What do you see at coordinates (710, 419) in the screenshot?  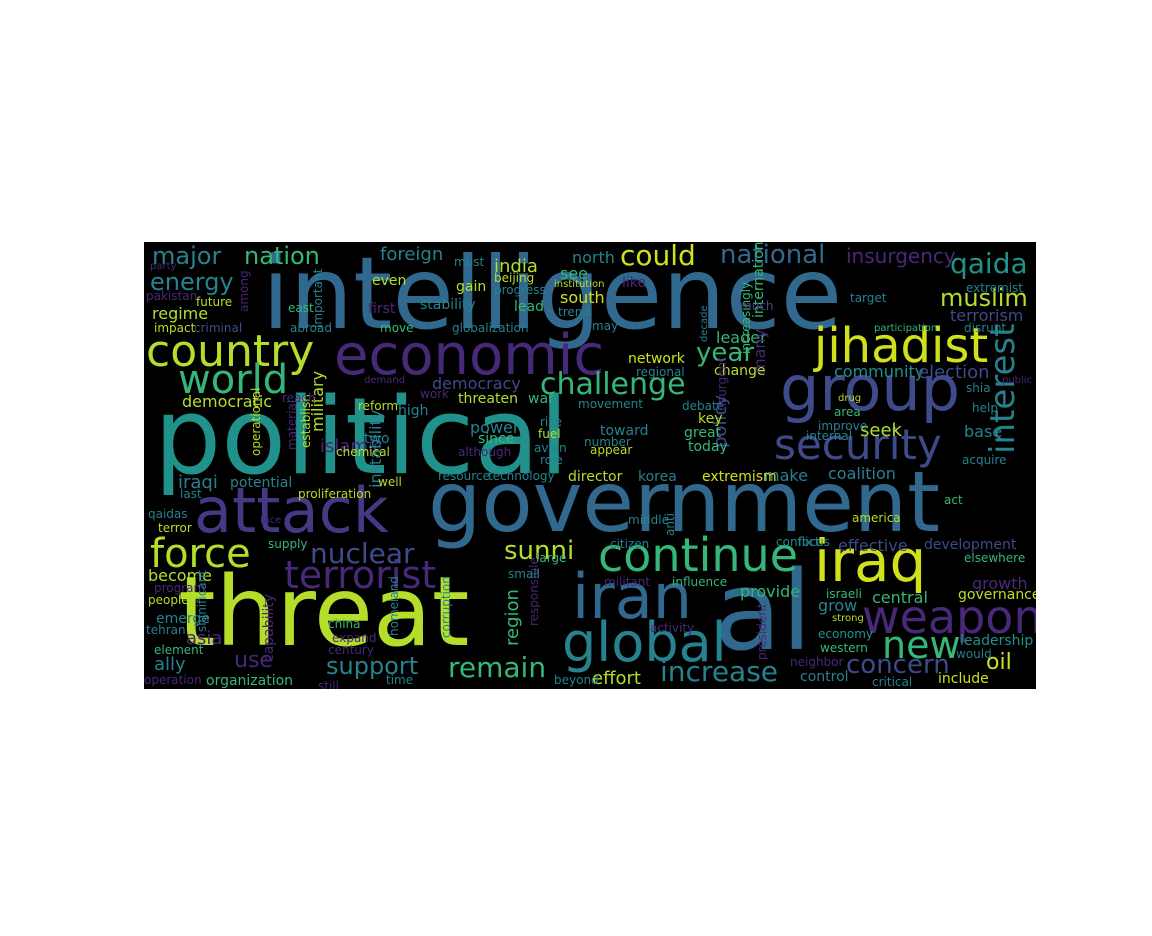 I see `cloud-word-key: key` at bounding box center [710, 419].